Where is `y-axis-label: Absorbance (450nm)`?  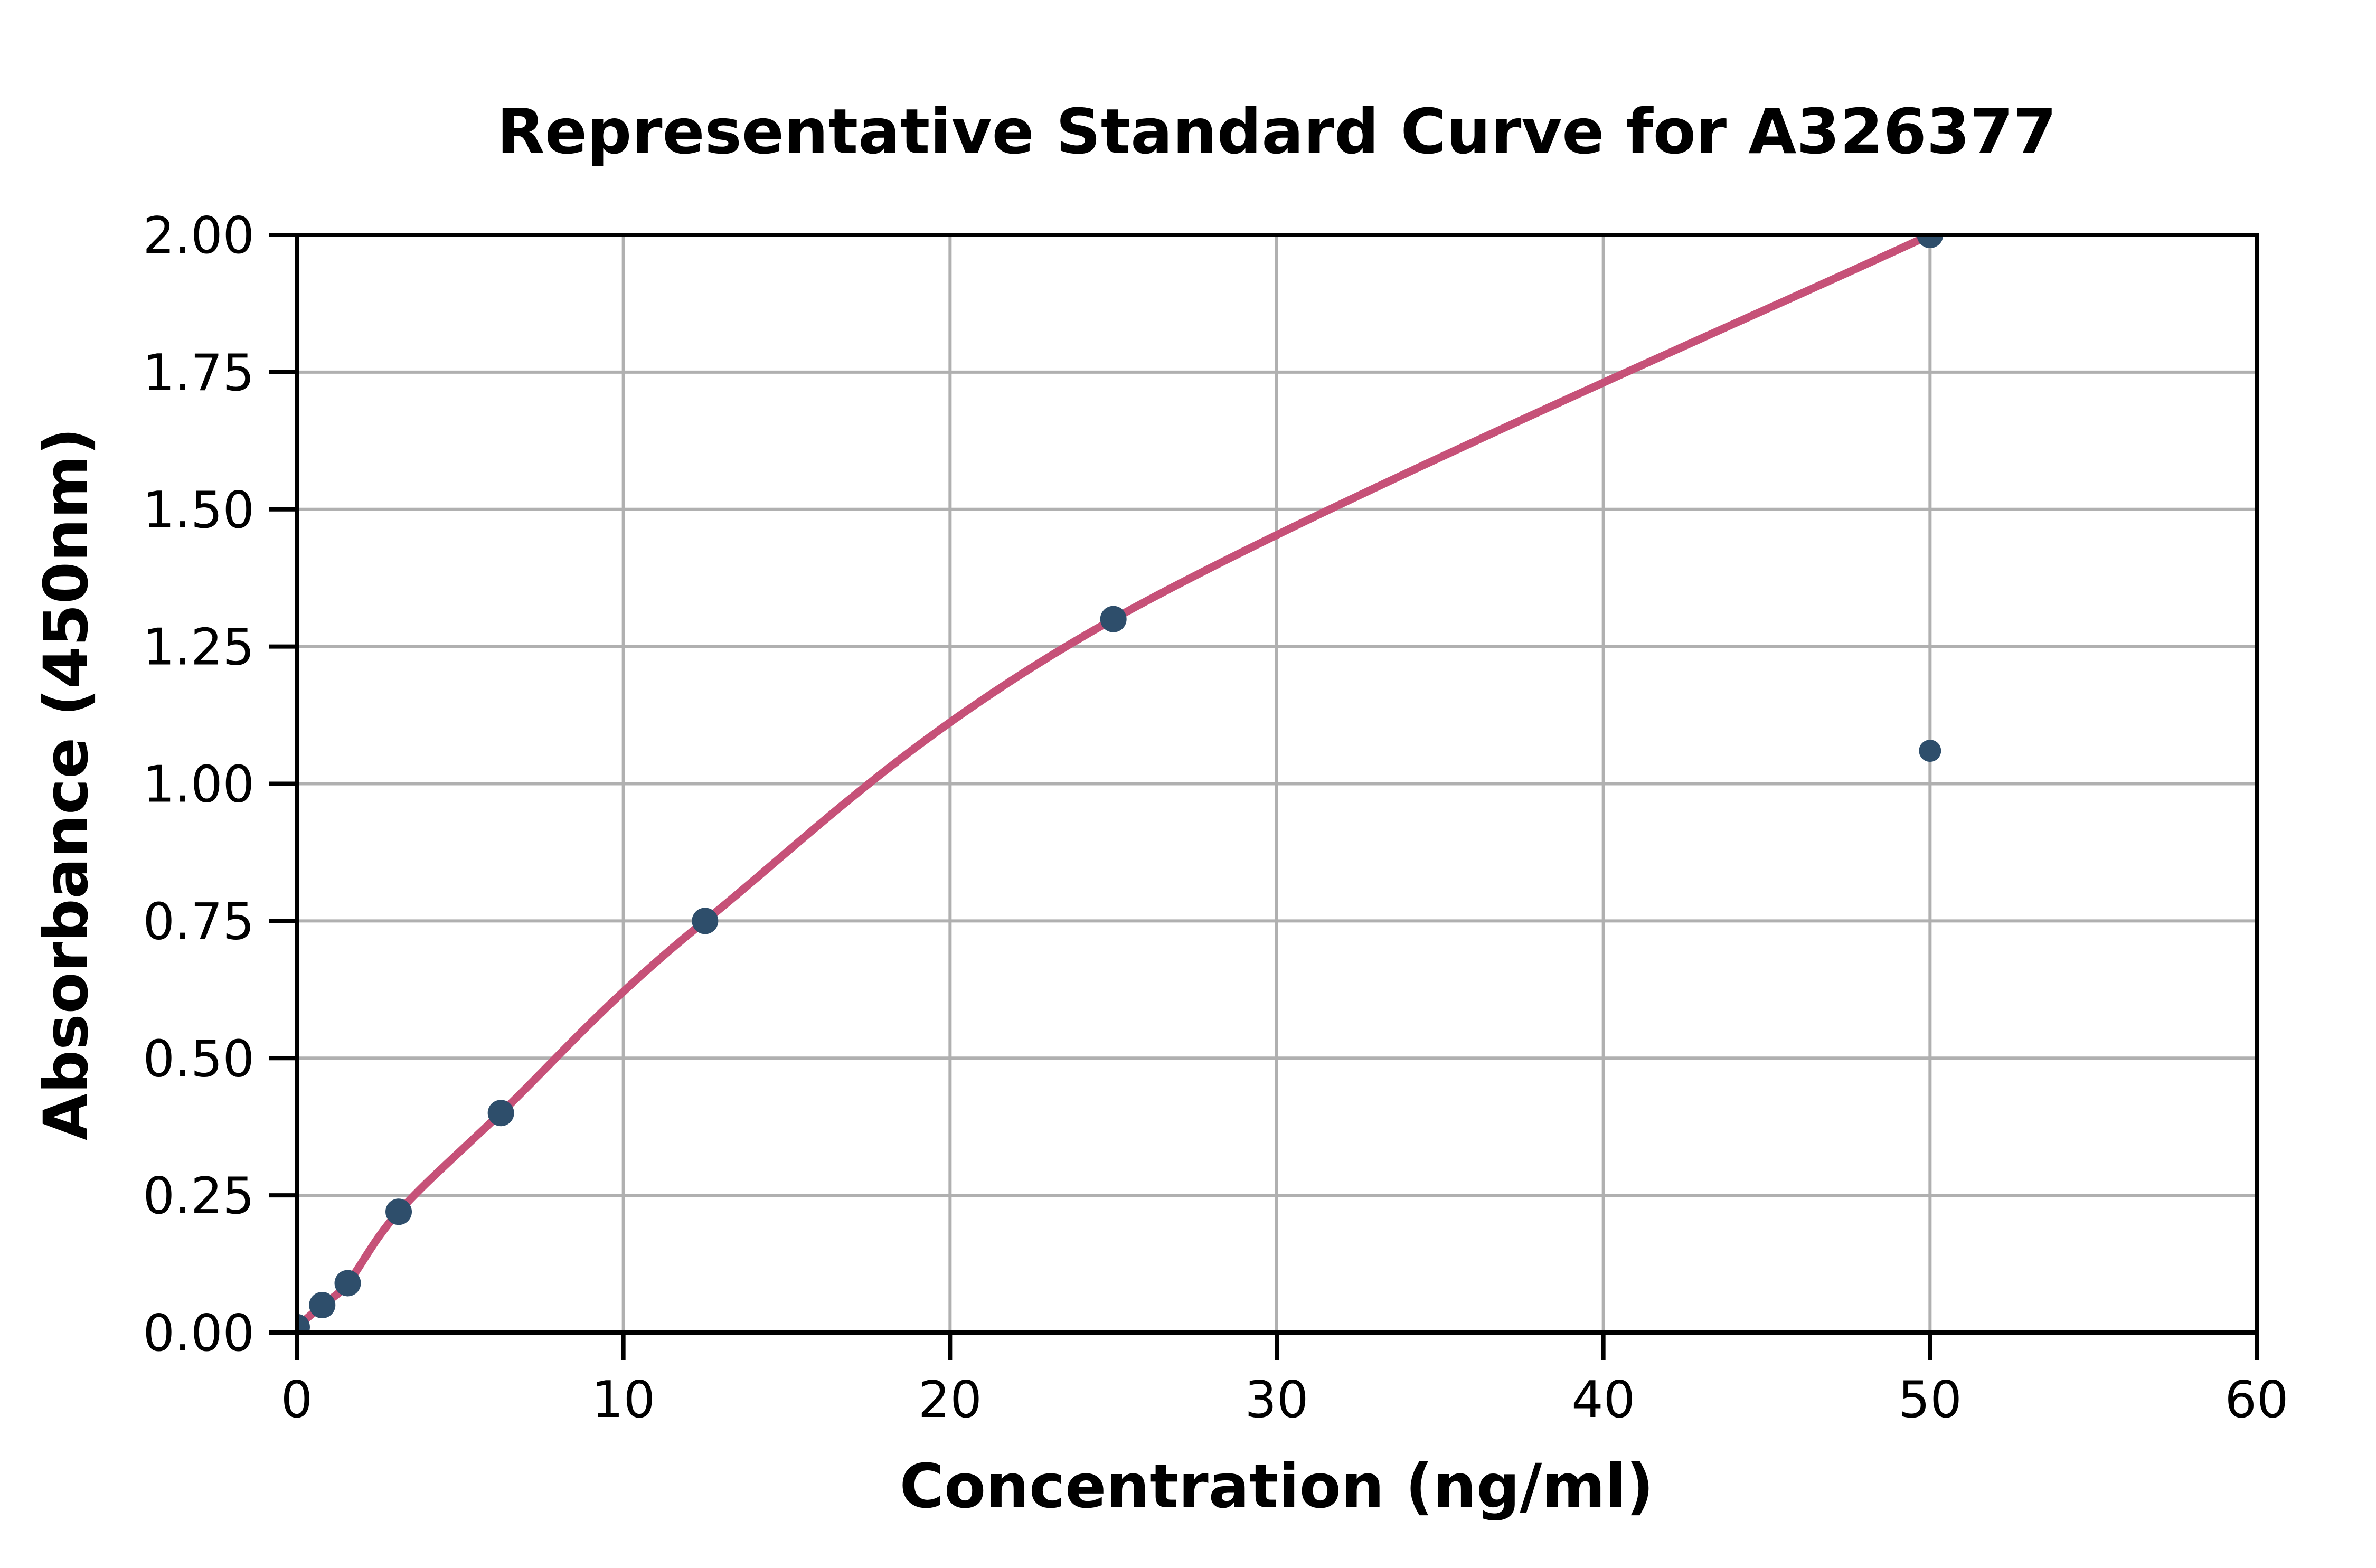 y-axis-label: Absorbance (450nm) is located at coordinates (66, 784).